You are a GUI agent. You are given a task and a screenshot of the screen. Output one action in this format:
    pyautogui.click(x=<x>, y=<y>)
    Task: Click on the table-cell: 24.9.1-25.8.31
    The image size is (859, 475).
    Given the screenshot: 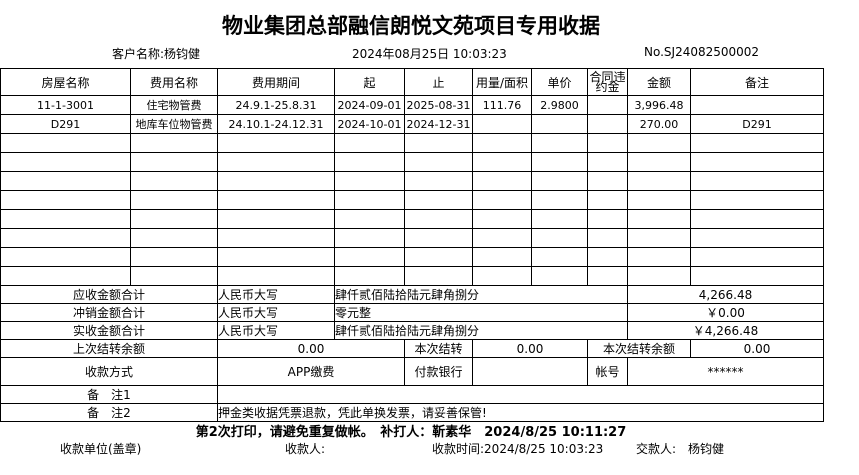 What is the action you would take?
    pyautogui.click(x=276, y=105)
    